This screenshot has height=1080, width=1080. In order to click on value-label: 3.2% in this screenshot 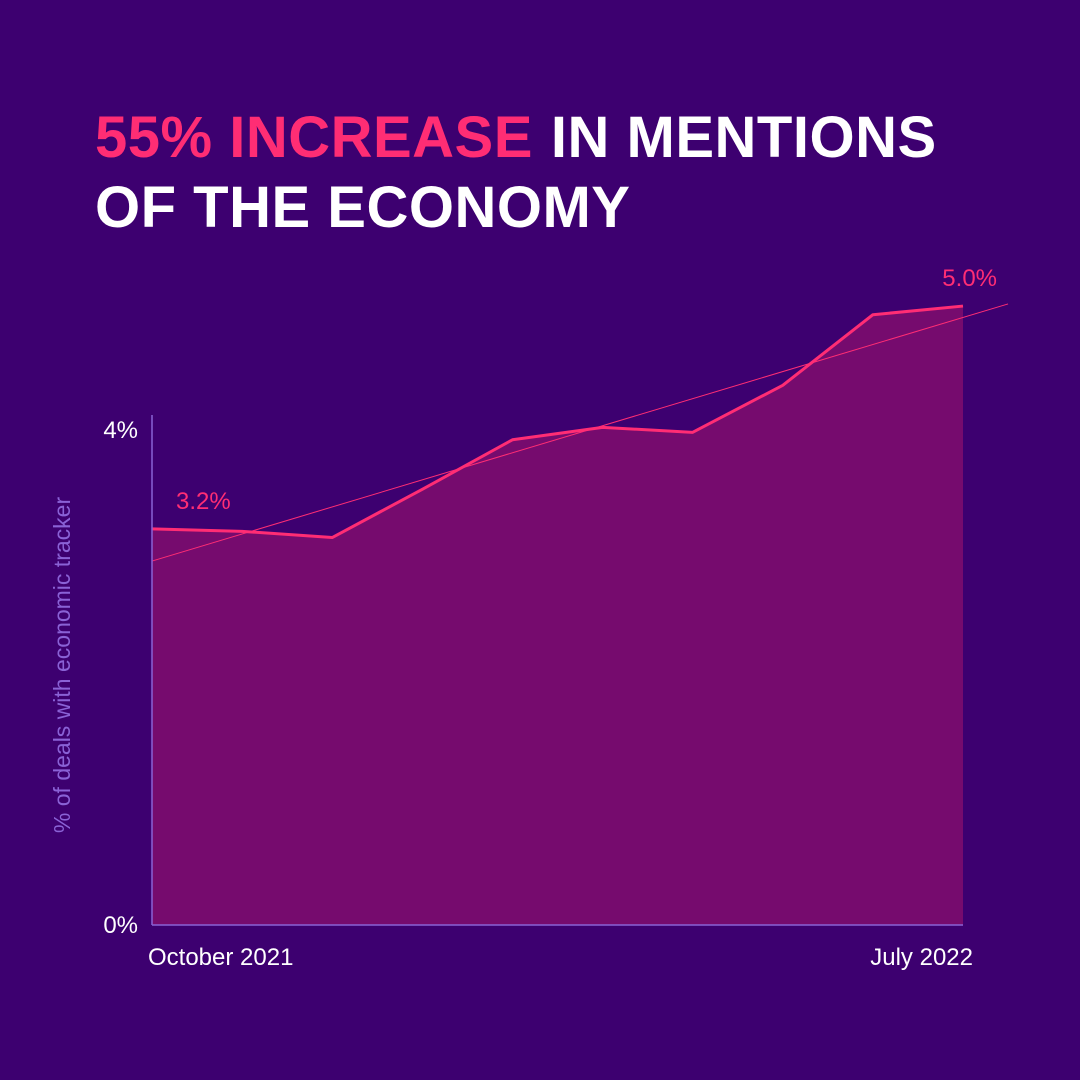, I will do `click(203, 501)`.